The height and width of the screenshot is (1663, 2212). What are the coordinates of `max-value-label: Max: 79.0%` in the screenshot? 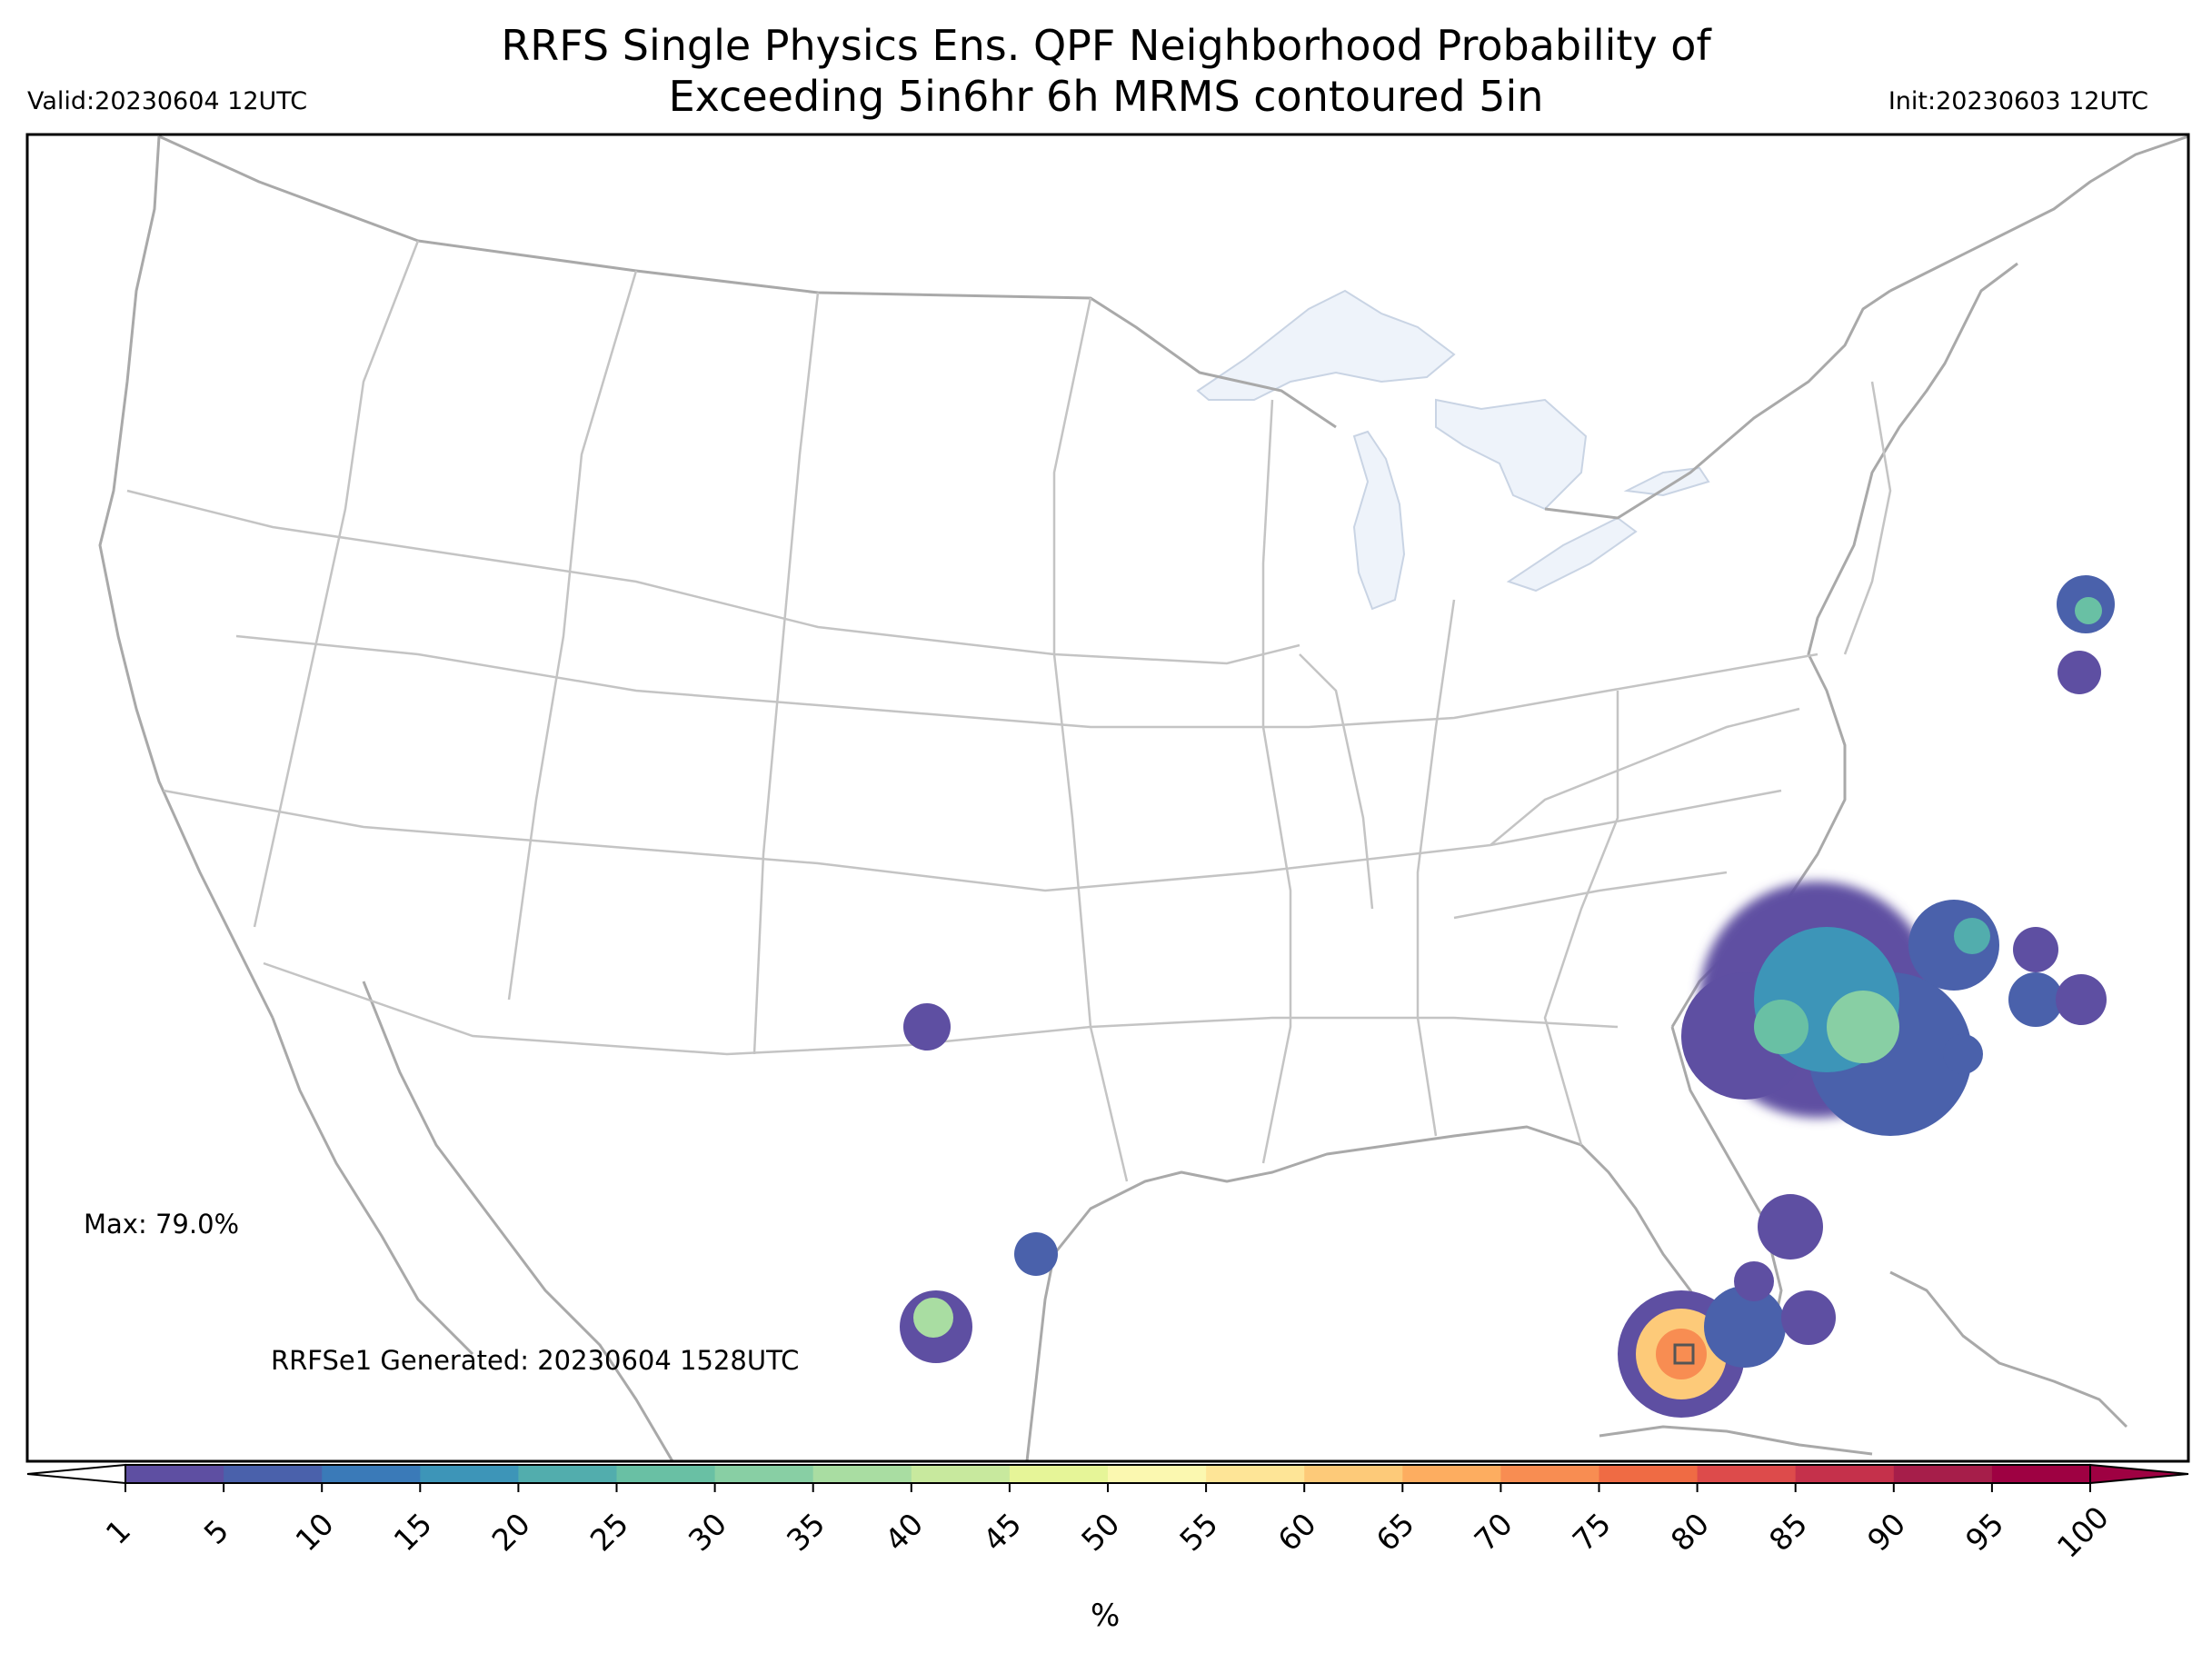 It's located at (162, 1224).